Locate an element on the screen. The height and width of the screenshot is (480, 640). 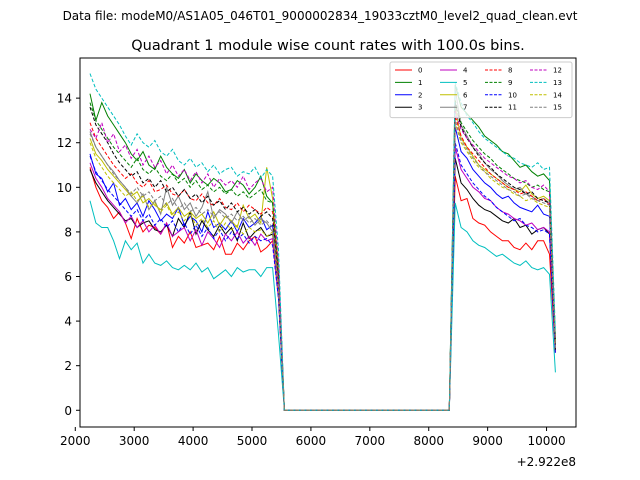
legend-label-13: 13 is located at coordinates (557, 83).